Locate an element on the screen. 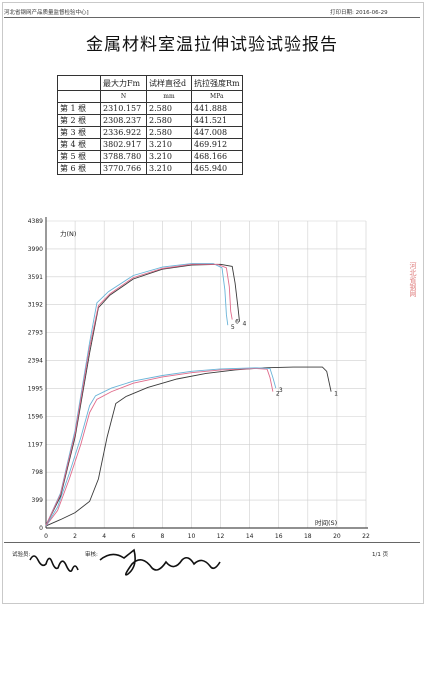 The width and height of the screenshot is (424, 700). y-tick-label: 1197 is located at coordinates (35, 444).